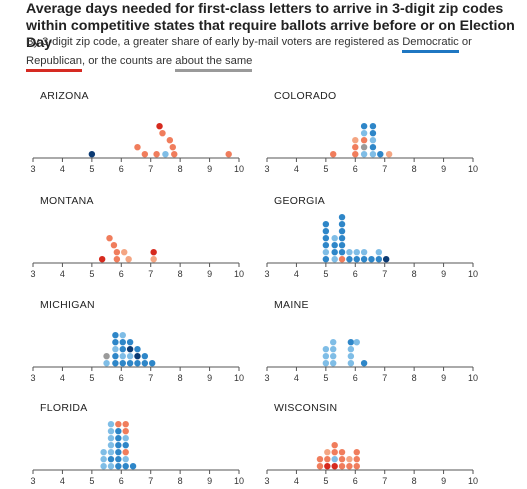  I want to click on florida-x-tick-label: 6, so click(121, 481).